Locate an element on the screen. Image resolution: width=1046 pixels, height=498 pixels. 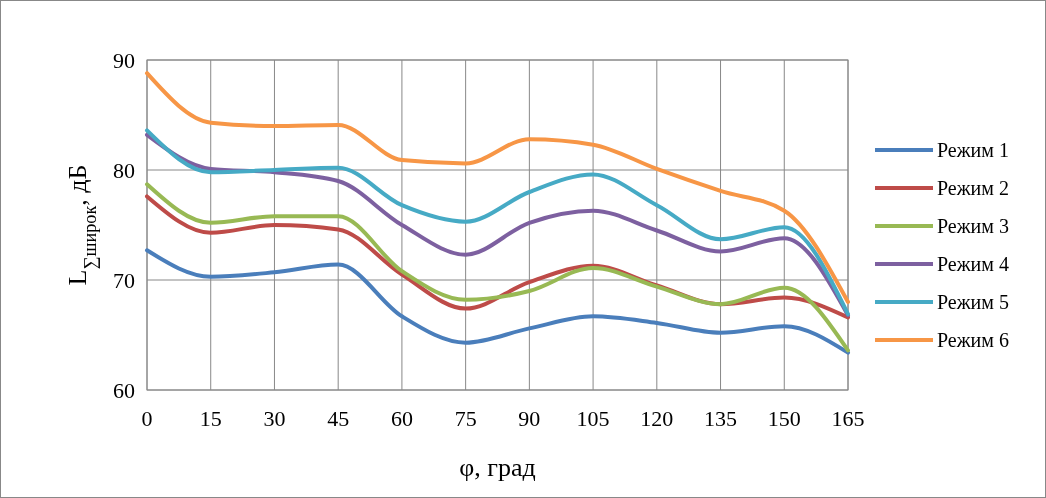
x-tick-label: 15 is located at coordinates (210, 418).